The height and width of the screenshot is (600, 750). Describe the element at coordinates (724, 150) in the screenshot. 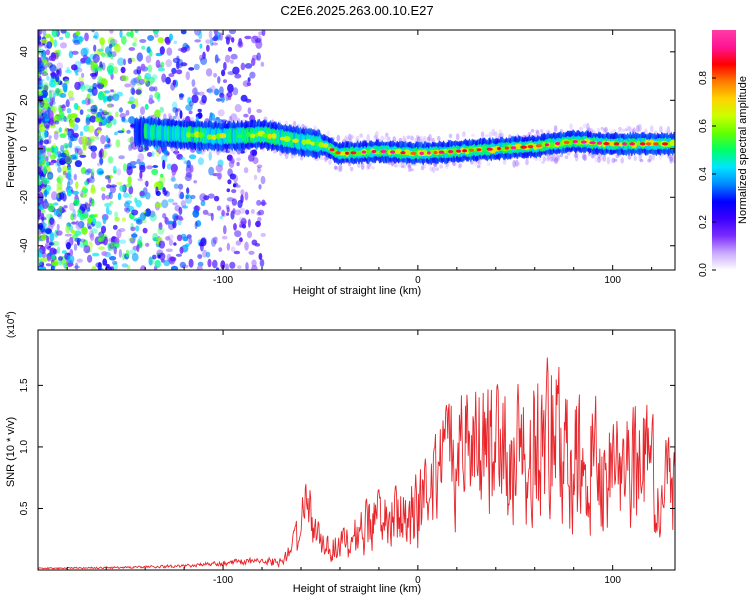

I see `colorbar-gradient` at that location.